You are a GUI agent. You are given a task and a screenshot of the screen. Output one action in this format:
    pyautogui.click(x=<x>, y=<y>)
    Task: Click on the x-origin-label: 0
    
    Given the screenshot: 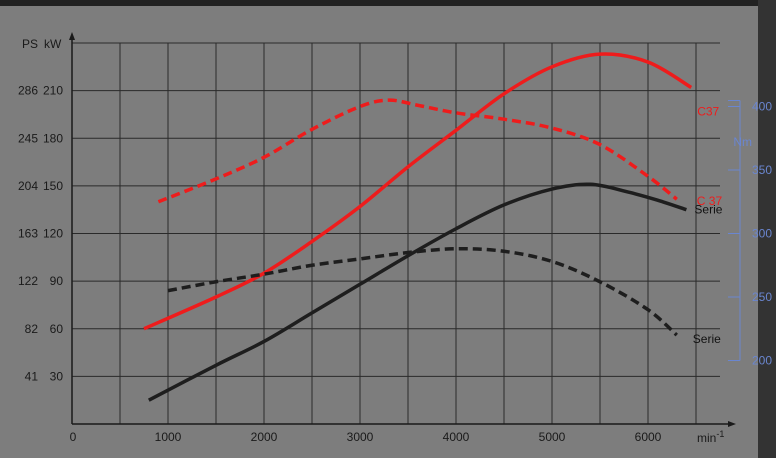 What is the action you would take?
    pyautogui.click(x=73, y=437)
    